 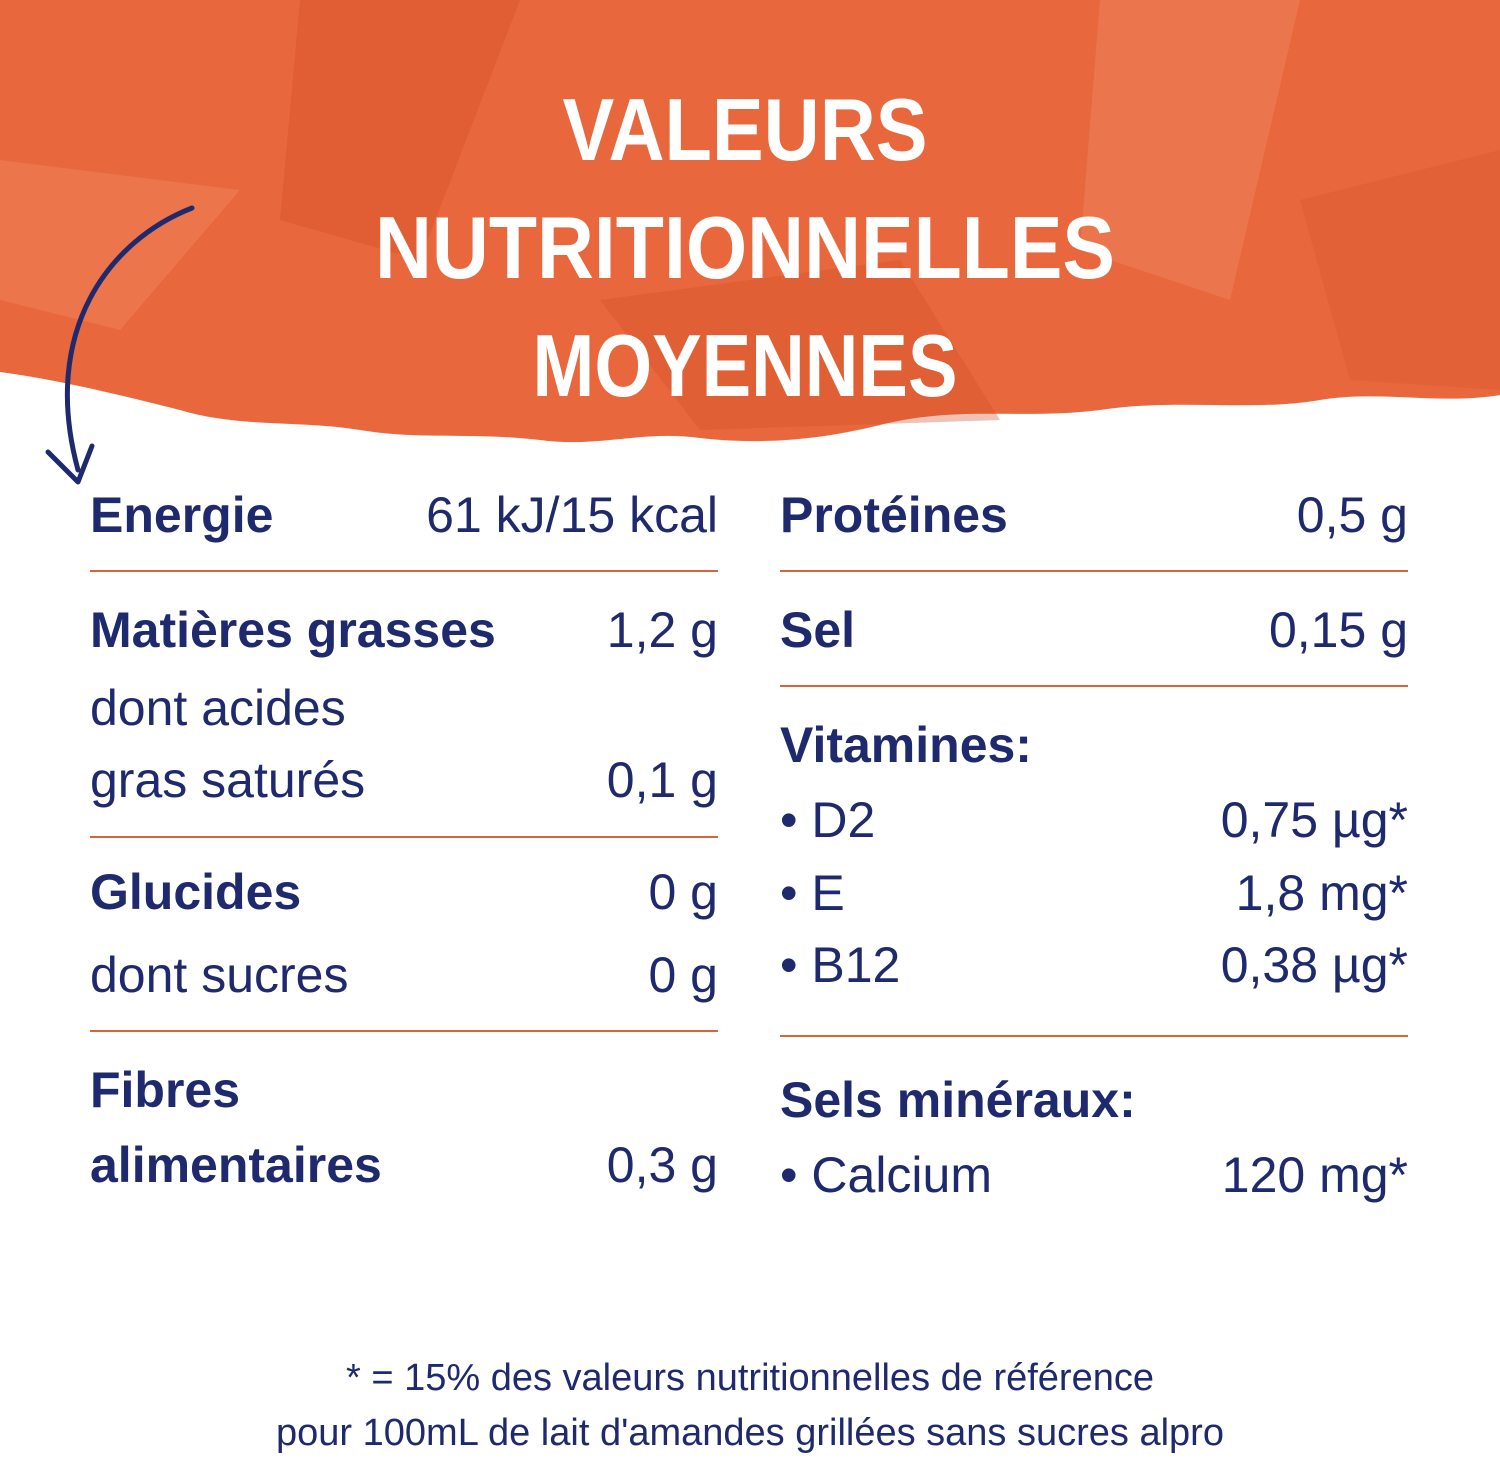 I want to click on nutrient-label: Glucides, so click(x=196, y=892).